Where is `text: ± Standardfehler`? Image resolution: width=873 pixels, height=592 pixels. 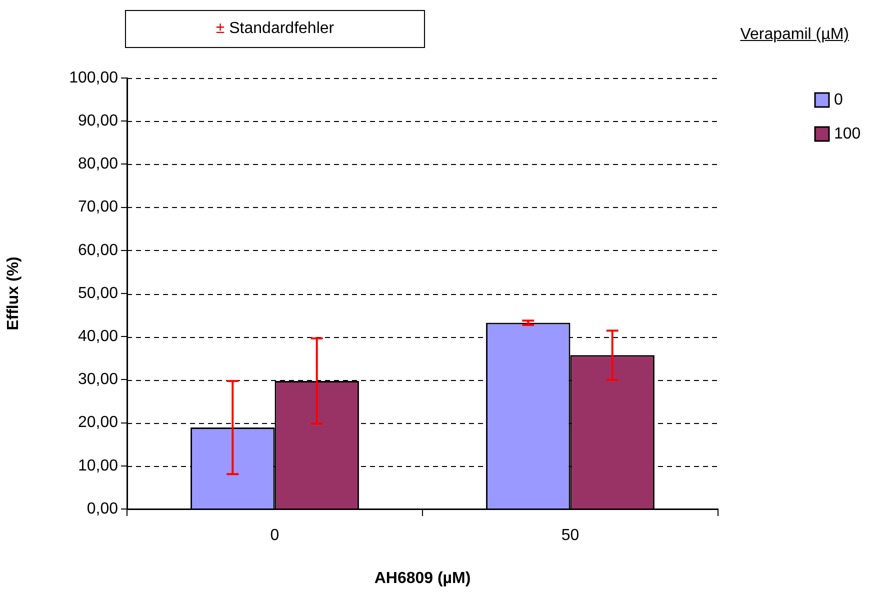 text: ± Standardfehler is located at coordinates (275, 29).